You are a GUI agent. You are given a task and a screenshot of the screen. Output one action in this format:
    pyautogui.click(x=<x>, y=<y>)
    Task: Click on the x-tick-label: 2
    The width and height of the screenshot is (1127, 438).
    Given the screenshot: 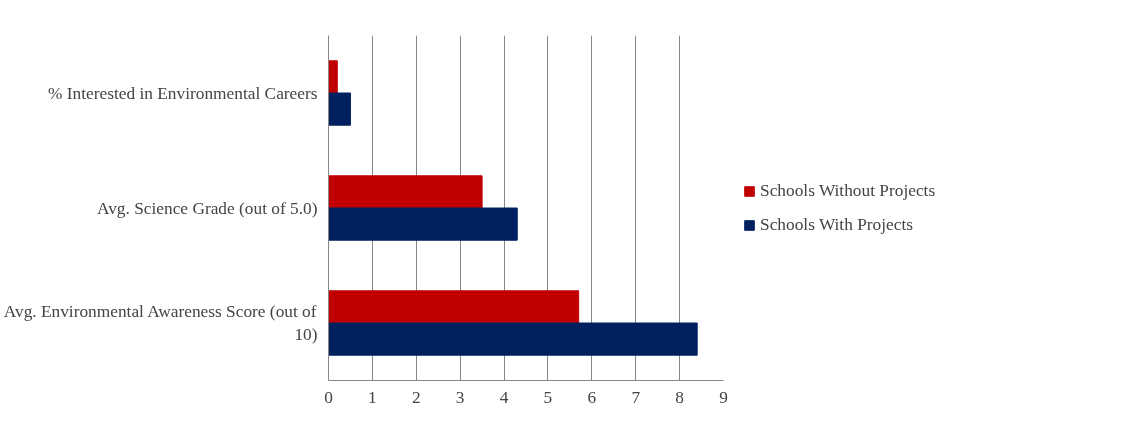 What is the action you would take?
    pyautogui.click(x=416, y=397)
    